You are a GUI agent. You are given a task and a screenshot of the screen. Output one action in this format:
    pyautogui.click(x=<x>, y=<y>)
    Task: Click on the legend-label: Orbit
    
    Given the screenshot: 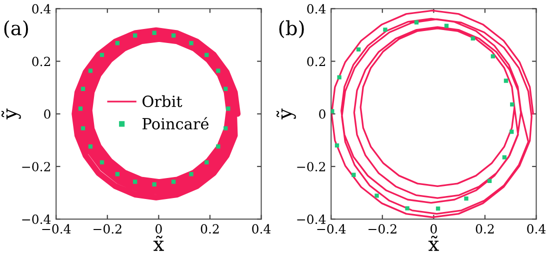 What is the action you would take?
    pyautogui.click(x=162, y=101)
    